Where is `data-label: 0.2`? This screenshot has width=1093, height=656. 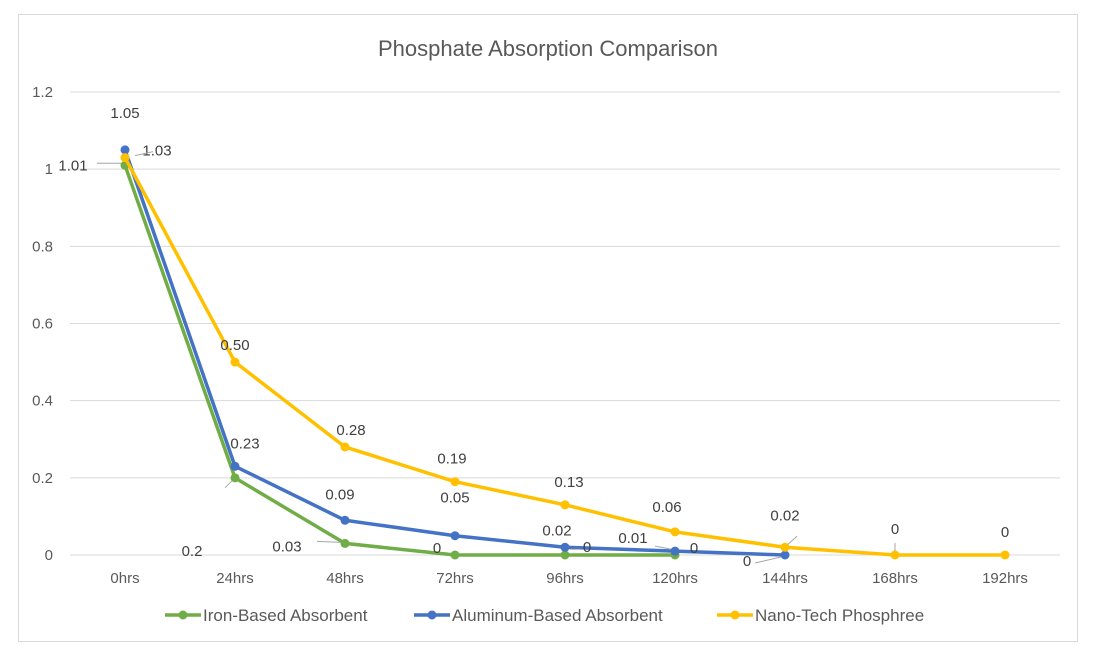
data-label: 0.2 is located at coordinates (192, 551).